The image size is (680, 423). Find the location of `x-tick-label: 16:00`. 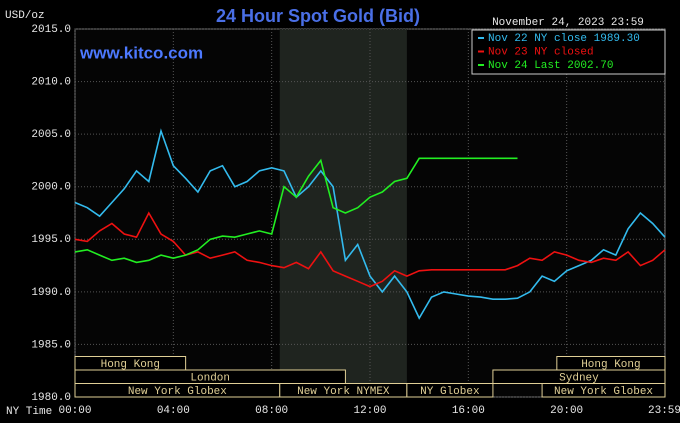

x-tick-label: 16:00 is located at coordinates (468, 411).